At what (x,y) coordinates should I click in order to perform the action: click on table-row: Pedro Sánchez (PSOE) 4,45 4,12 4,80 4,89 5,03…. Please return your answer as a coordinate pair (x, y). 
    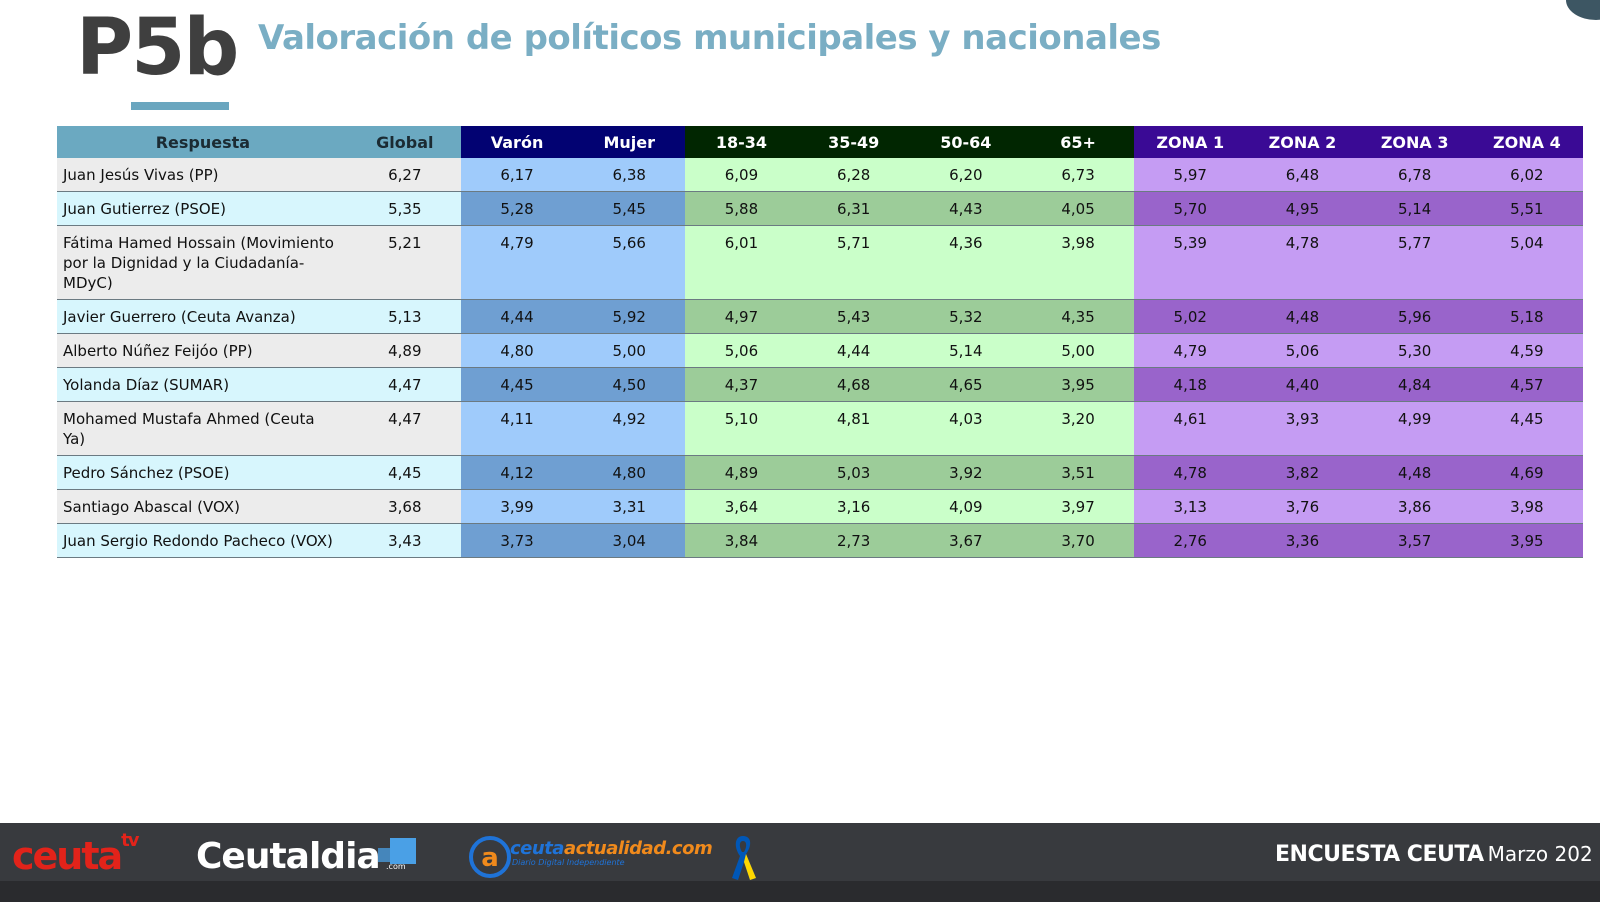
    Looking at the image, I should click on (820, 472).